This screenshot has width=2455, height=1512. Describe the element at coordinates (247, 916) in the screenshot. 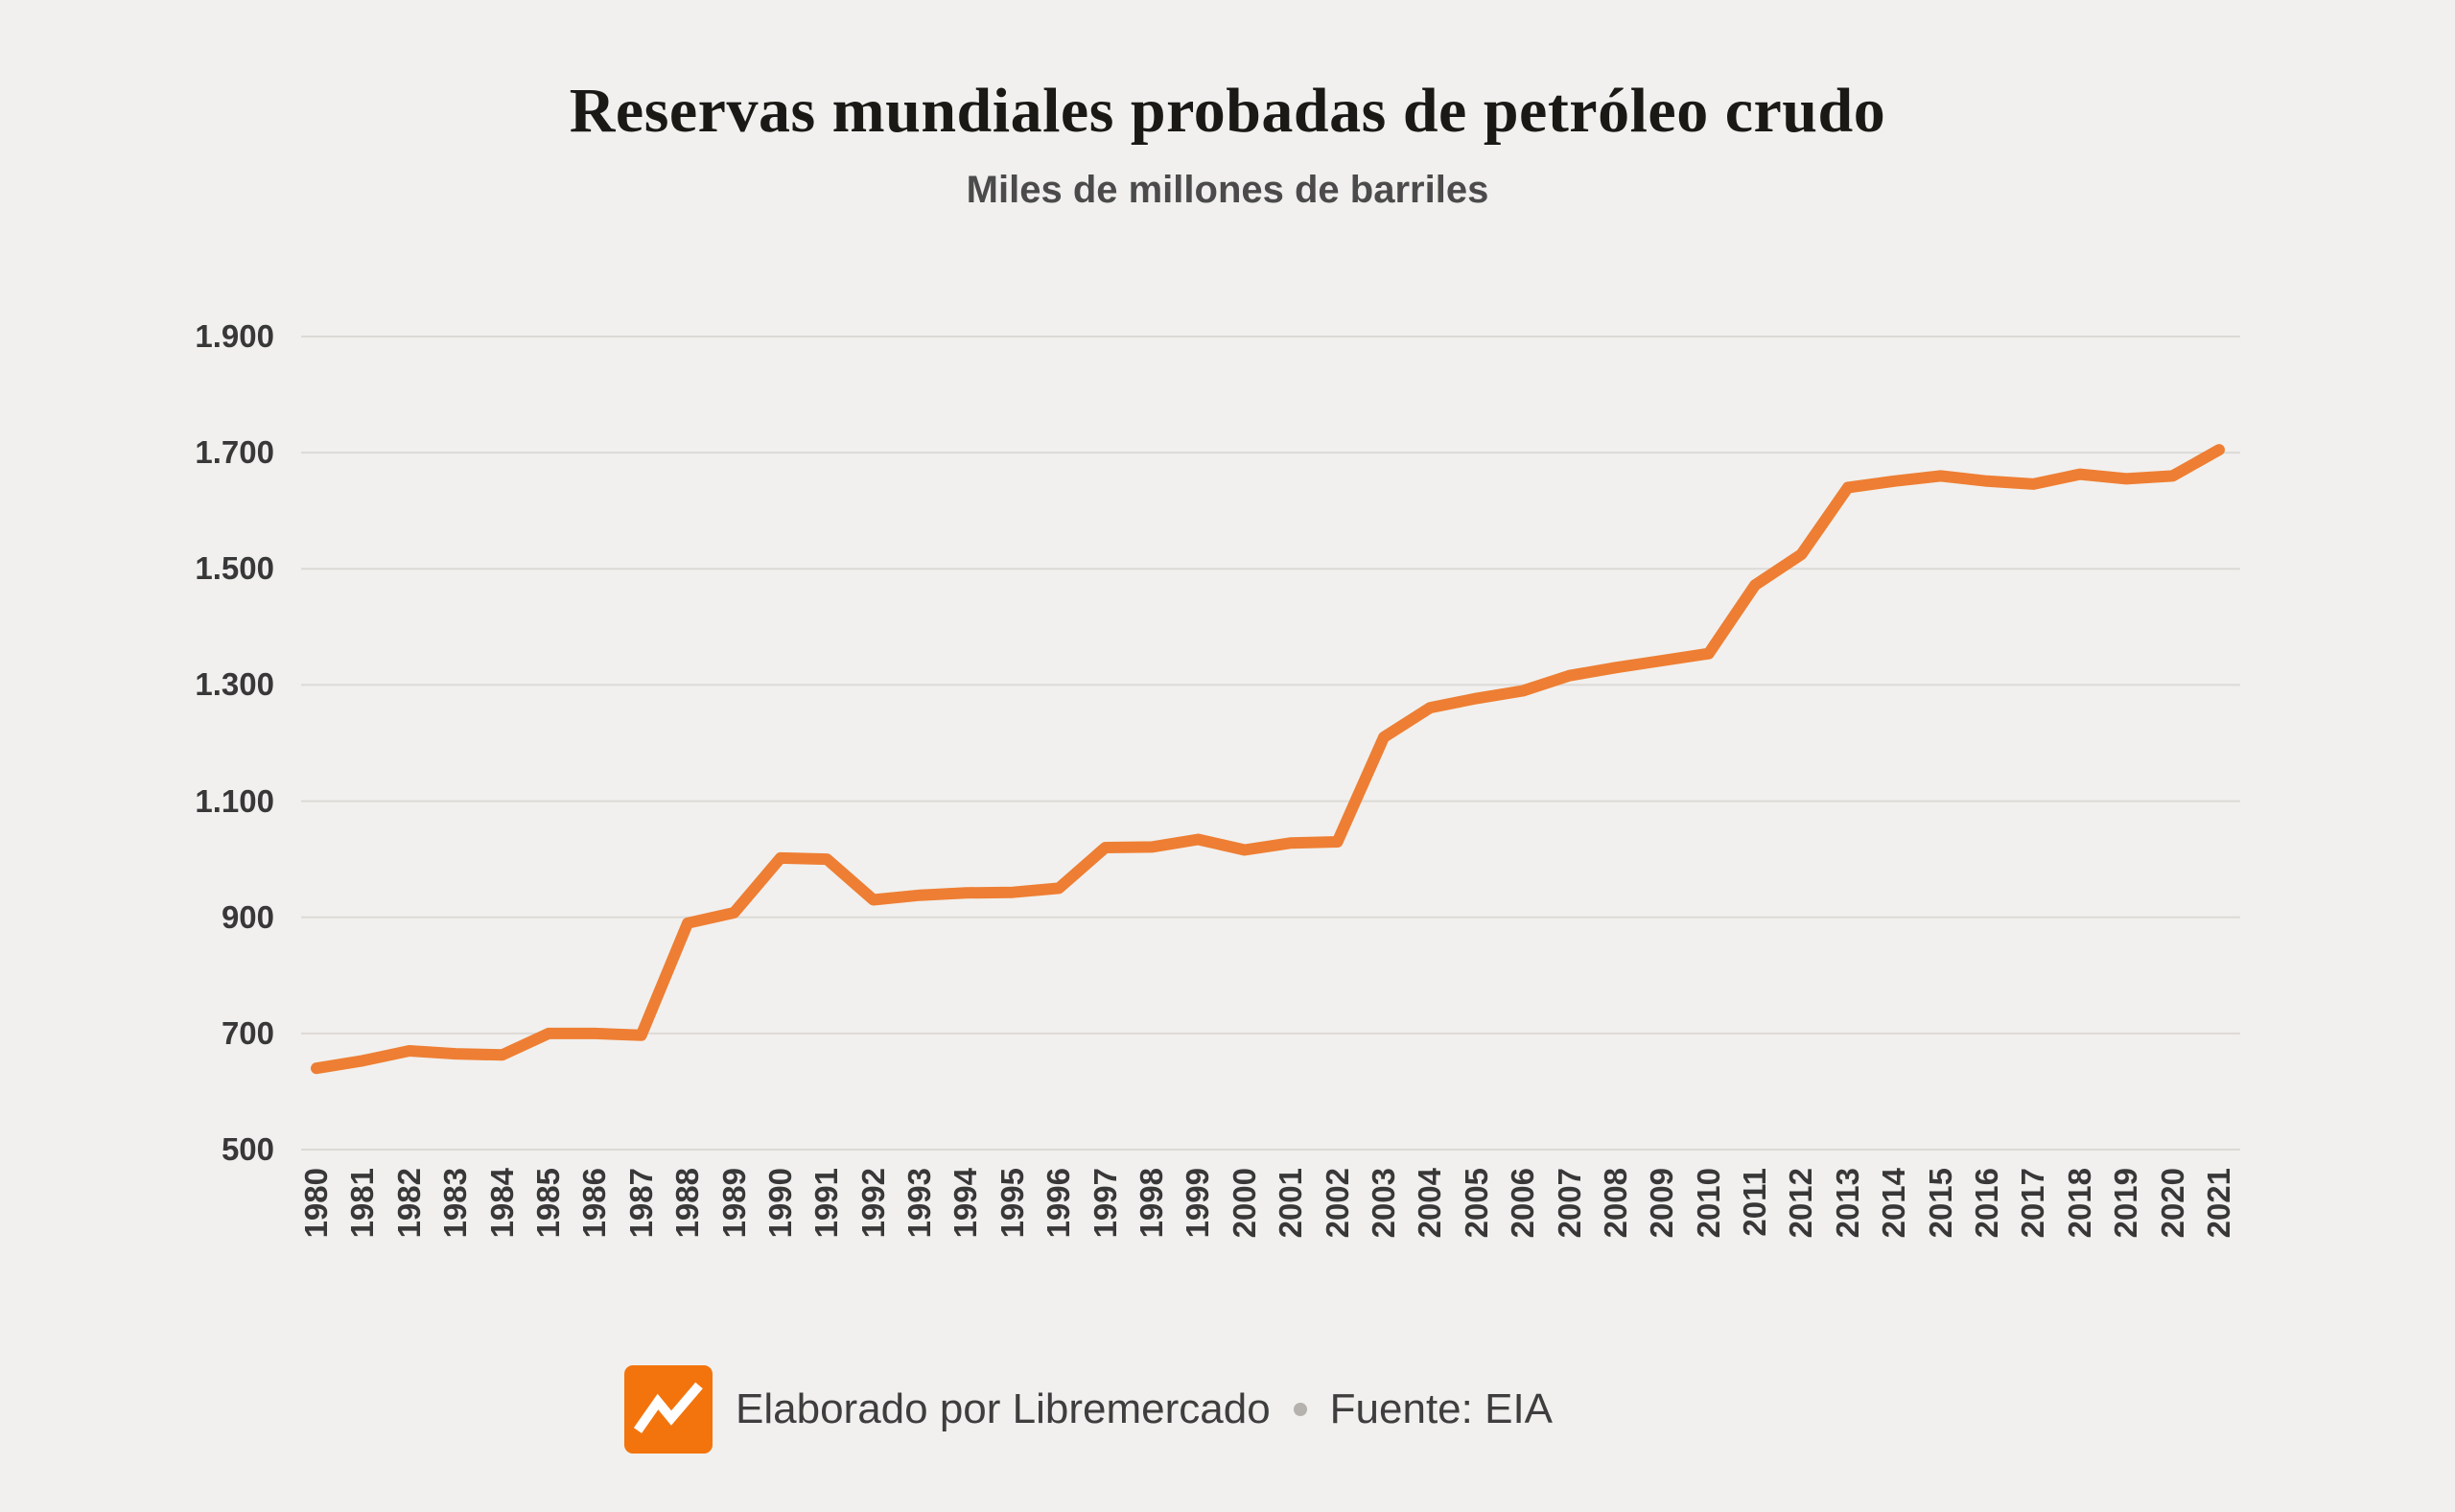

I see `y-tick-label: 900` at that location.